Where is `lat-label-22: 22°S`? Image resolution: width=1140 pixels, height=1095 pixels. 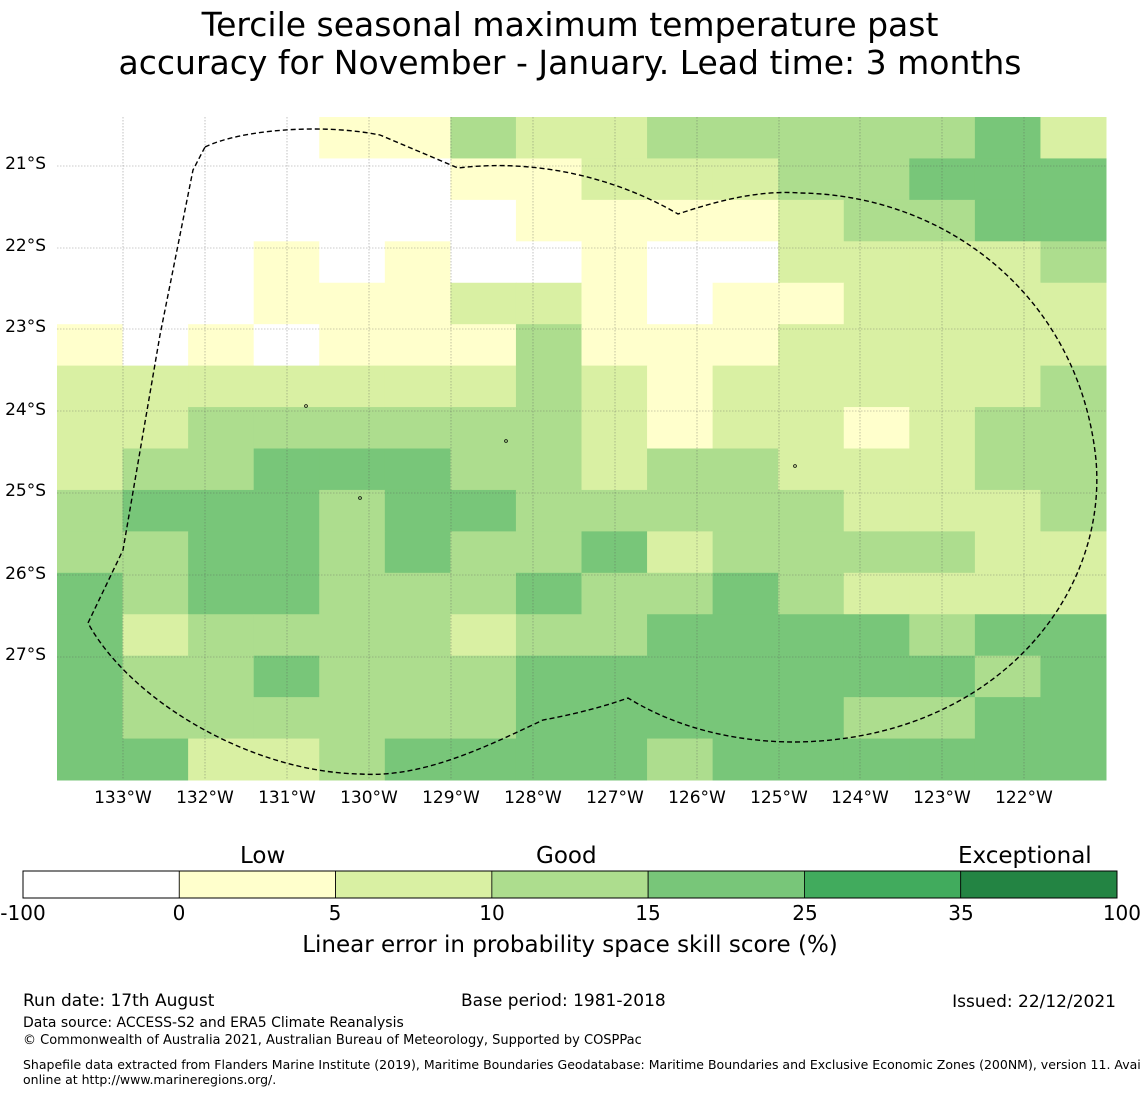
lat-label-22: 22°S is located at coordinates (25, 246).